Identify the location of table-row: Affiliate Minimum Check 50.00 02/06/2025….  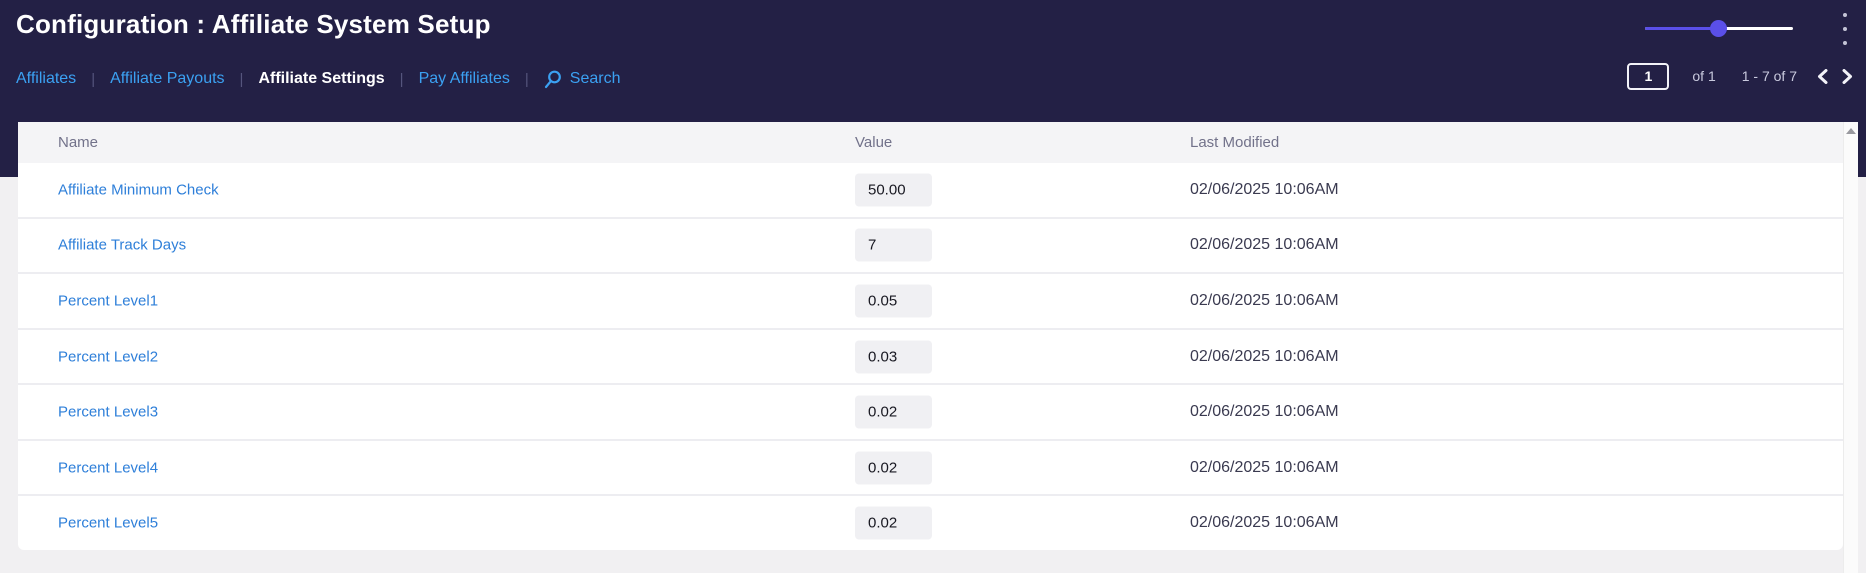
(930, 191).